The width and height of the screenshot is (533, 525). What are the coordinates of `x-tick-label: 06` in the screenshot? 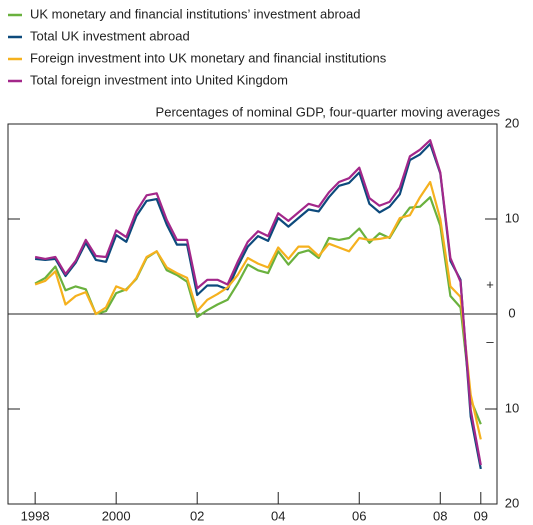 It's located at (359, 515).